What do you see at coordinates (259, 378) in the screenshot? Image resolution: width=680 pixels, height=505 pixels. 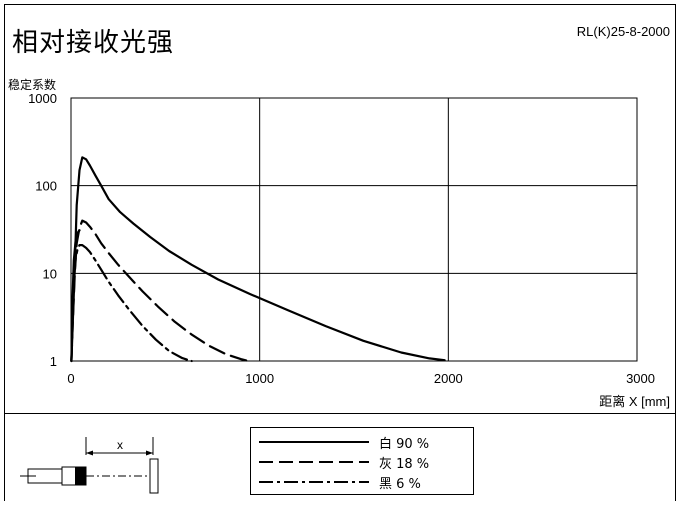 I see `x-tick-label: 1000` at bounding box center [259, 378].